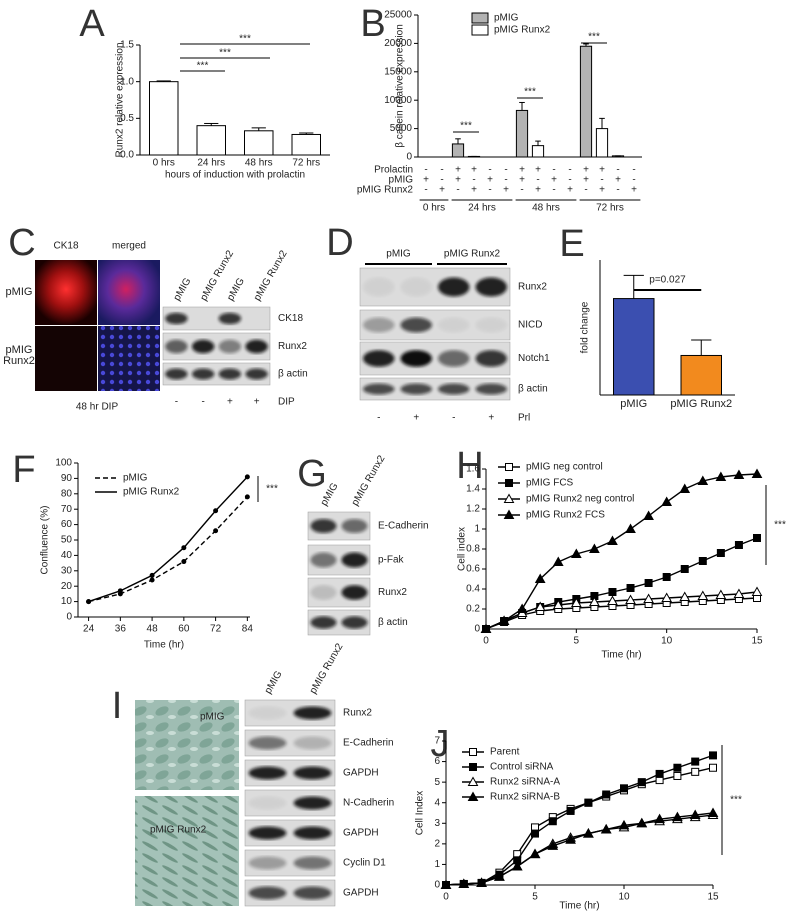  What do you see at coordinates (473, 469) in the screenshot?
I see `y-tick-label: 1.6` at bounding box center [473, 469].